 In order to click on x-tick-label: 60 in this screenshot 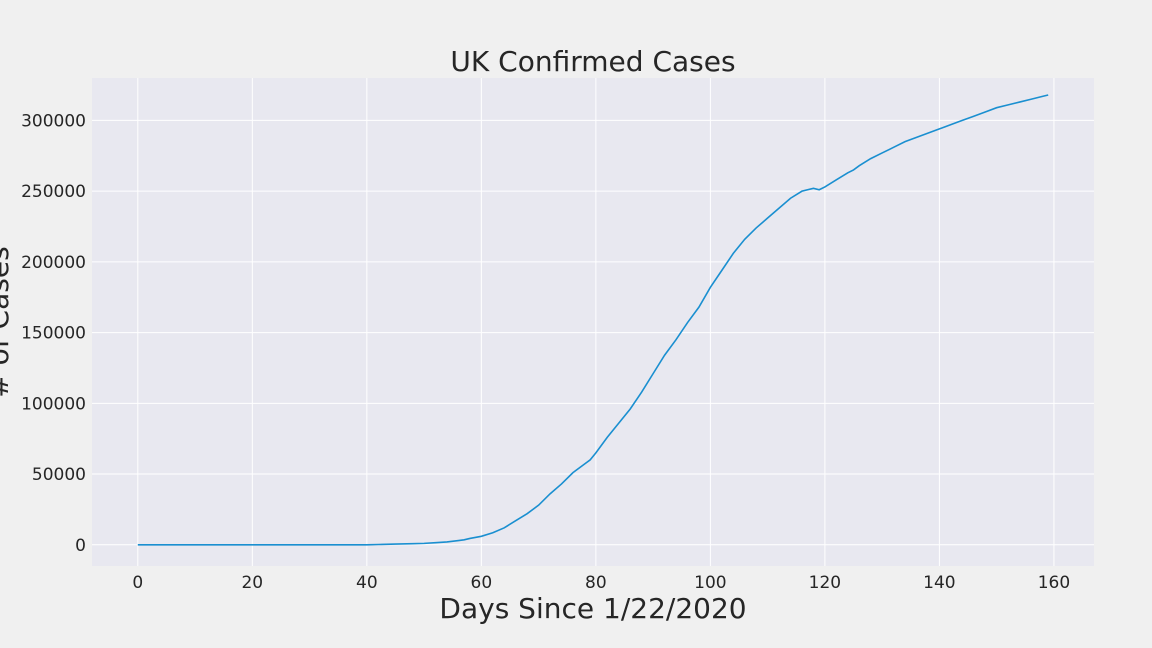, I will do `click(482, 583)`.